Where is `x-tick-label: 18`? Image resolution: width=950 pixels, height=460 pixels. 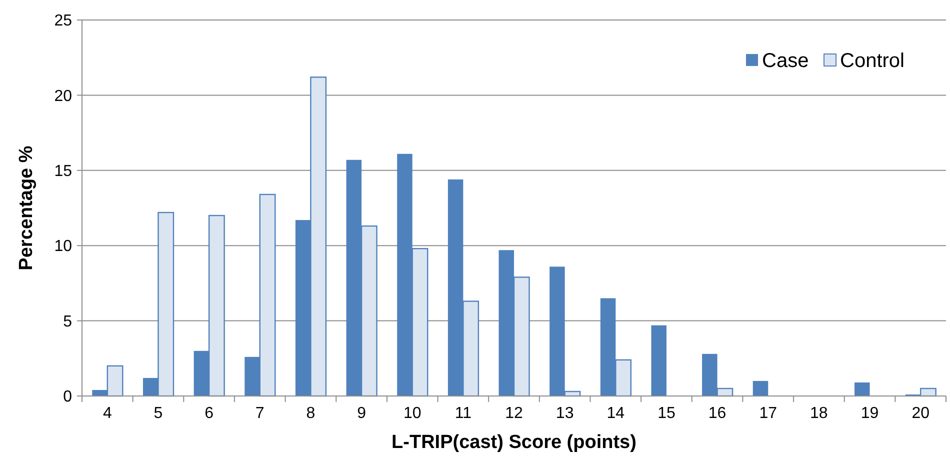 x-tick-label: 18 is located at coordinates (819, 413).